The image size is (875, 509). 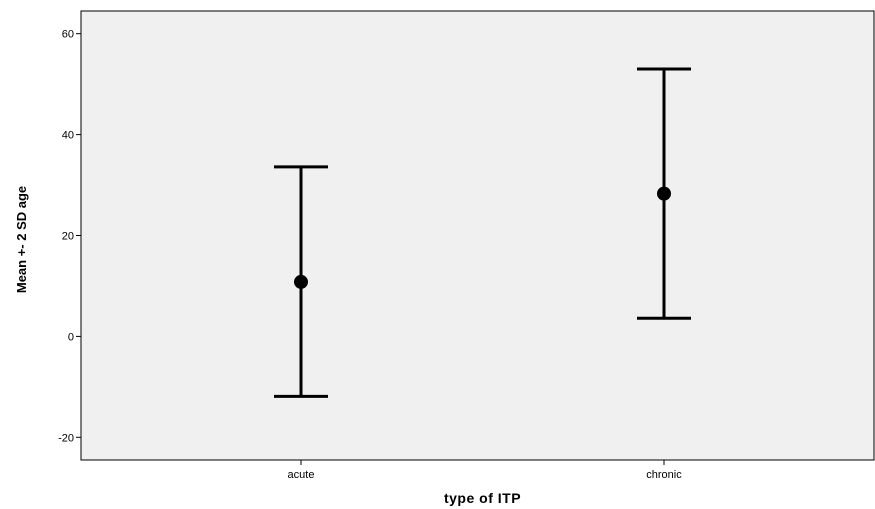 I want to click on y-tick-label: 60, so click(x=68, y=35).